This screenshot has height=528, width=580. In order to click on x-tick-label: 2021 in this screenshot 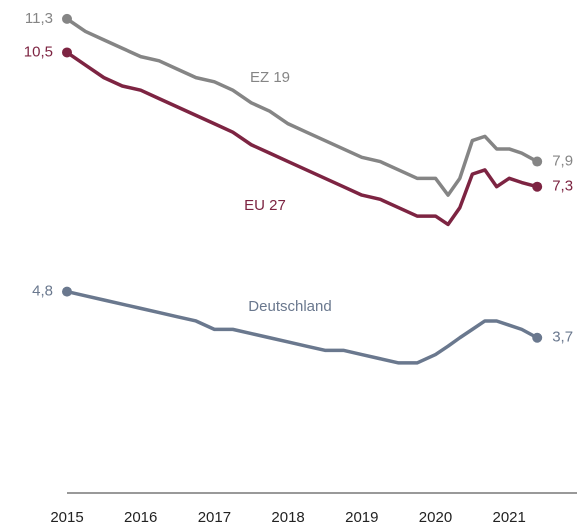, I will do `click(509, 517)`.